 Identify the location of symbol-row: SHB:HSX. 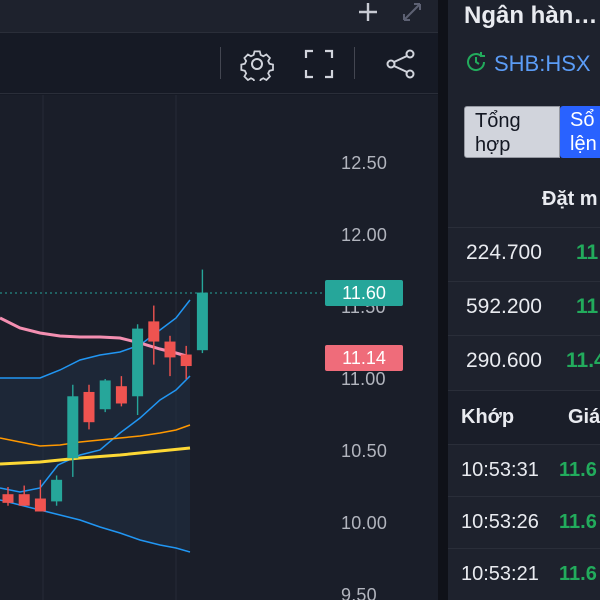
(527, 64).